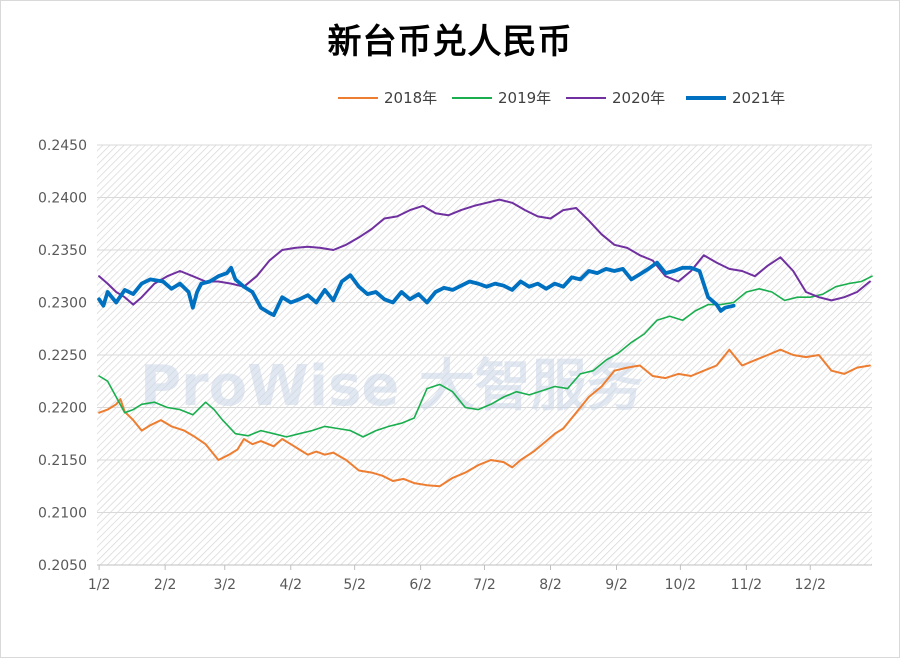  I want to click on x-tick-label: 3/2, so click(224, 585).